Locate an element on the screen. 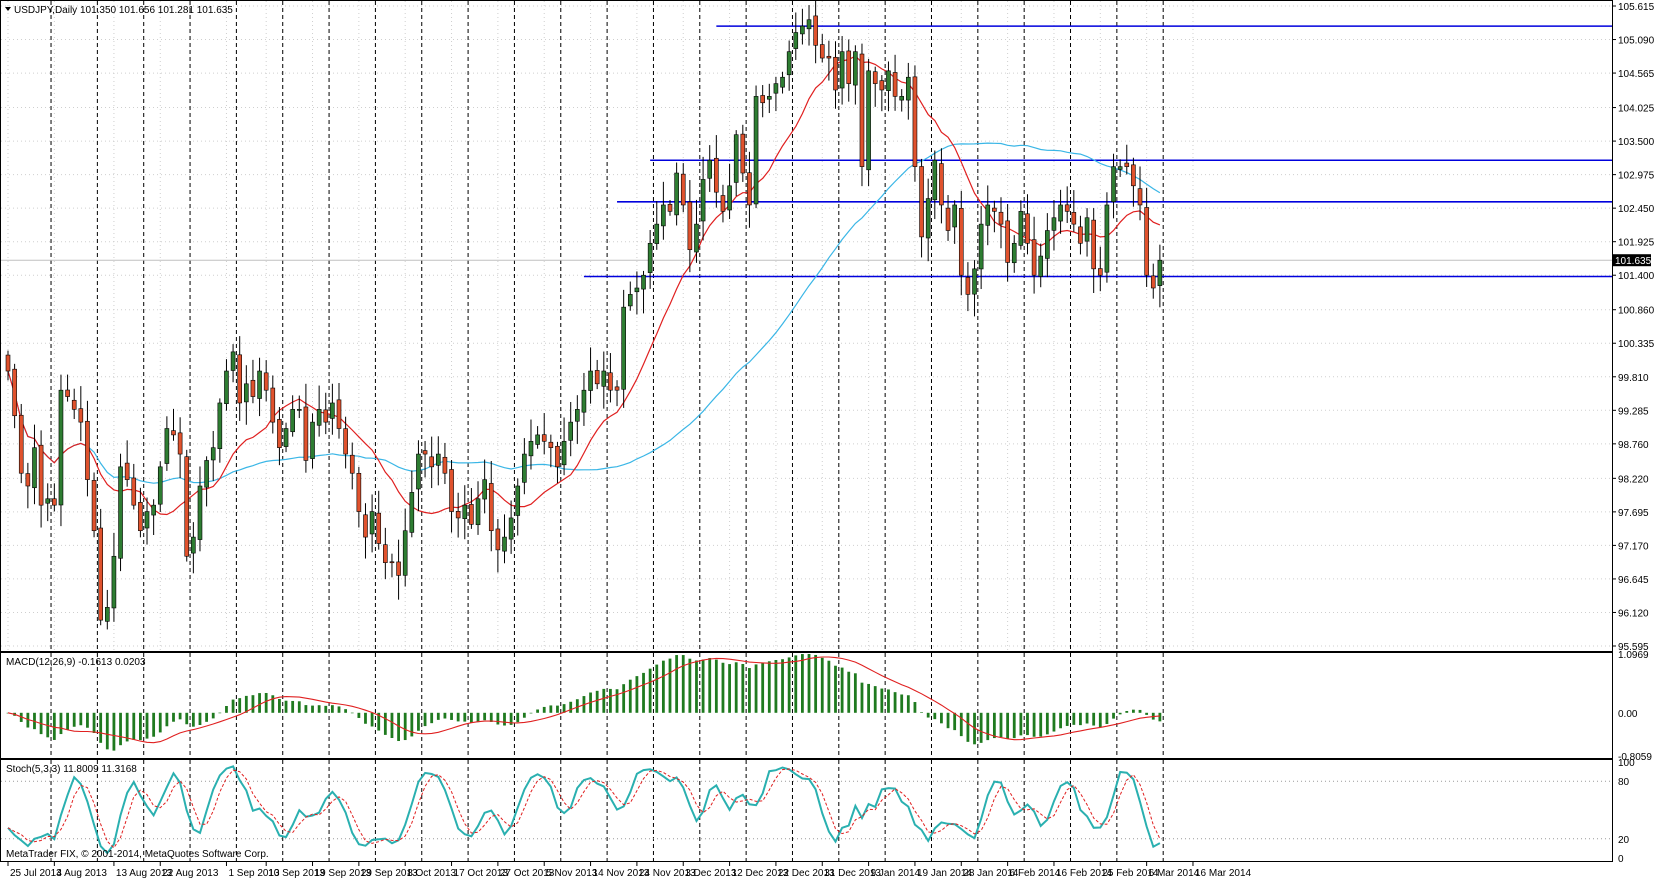 The width and height of the screenshot is (1676, 883). price-tick-label: 102.450 is located at coordinates (1636, 209).